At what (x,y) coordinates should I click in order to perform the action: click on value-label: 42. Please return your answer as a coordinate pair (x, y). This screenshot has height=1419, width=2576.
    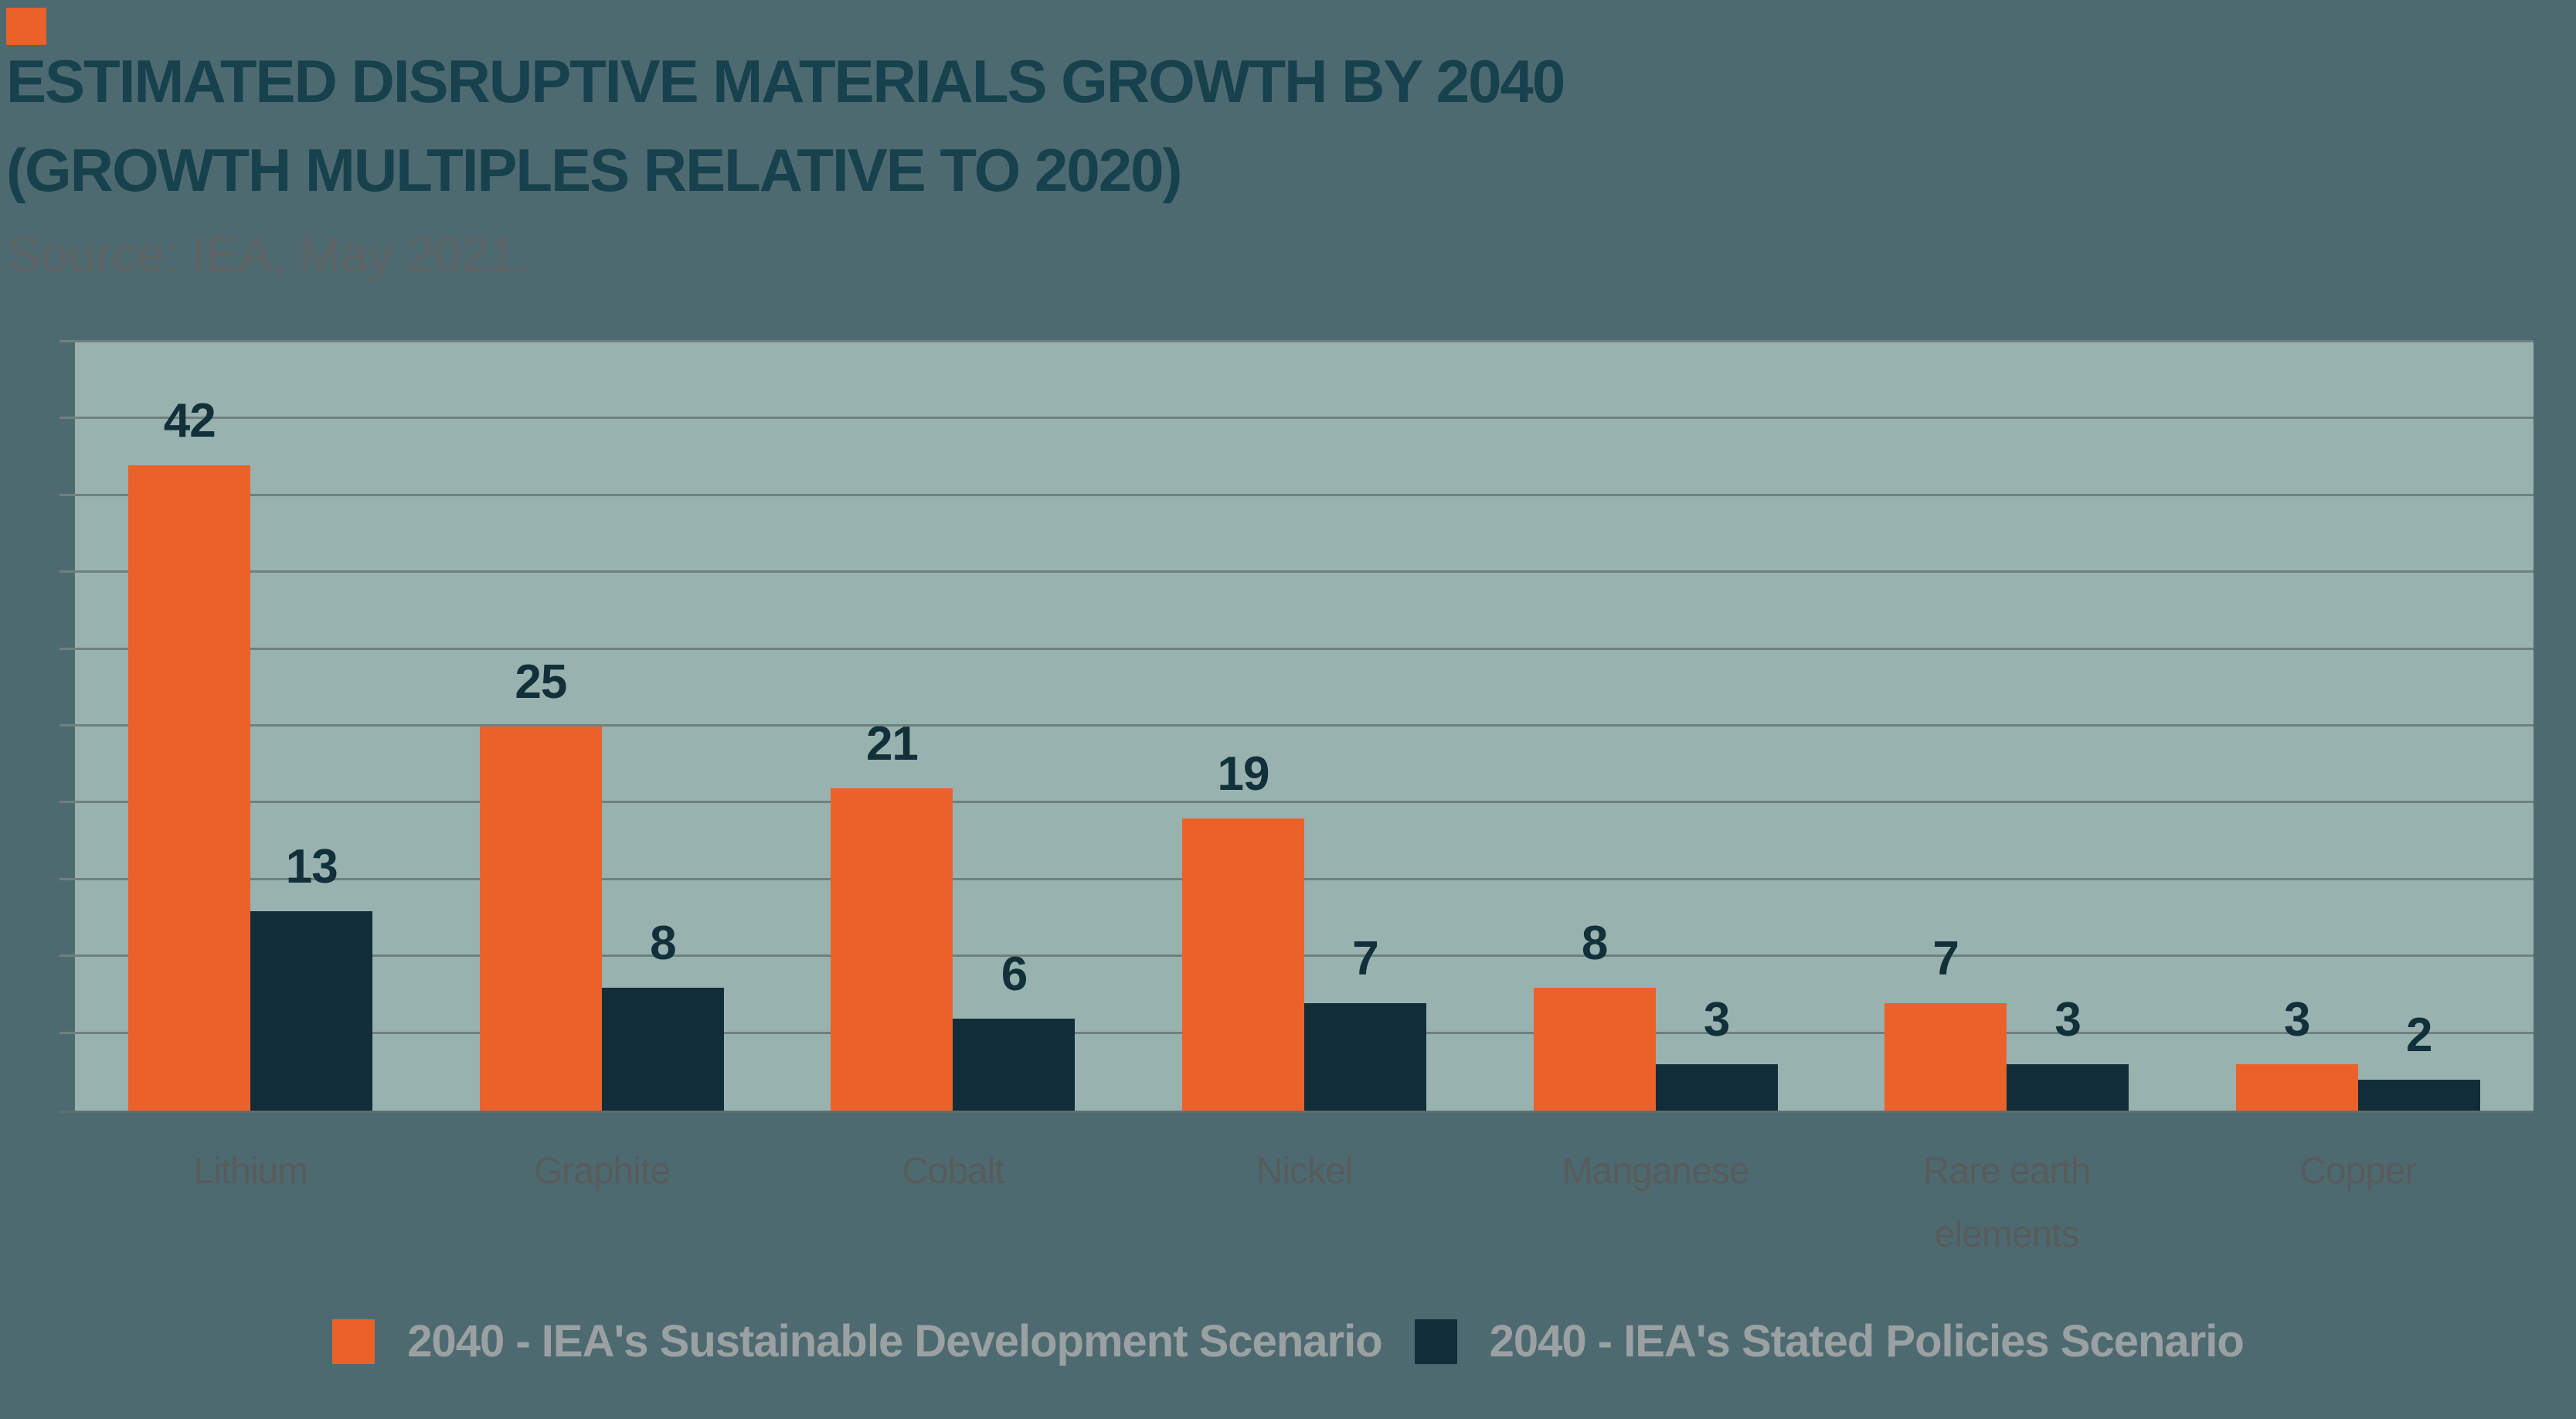
    Looking at the image, I should click on (189, 421).